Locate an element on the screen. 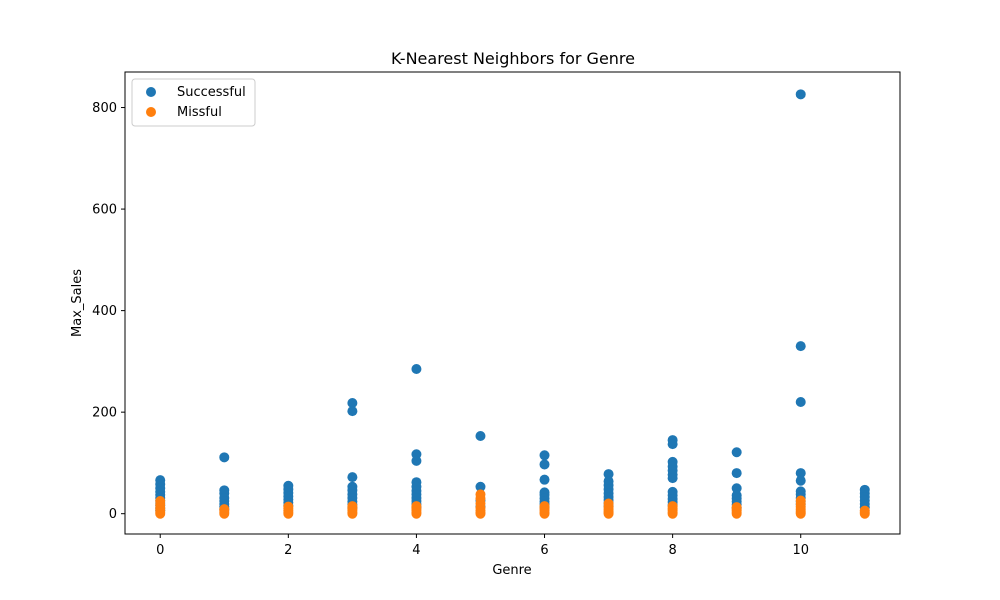  legend: Successful Missful is located at coordinates (193, 102).